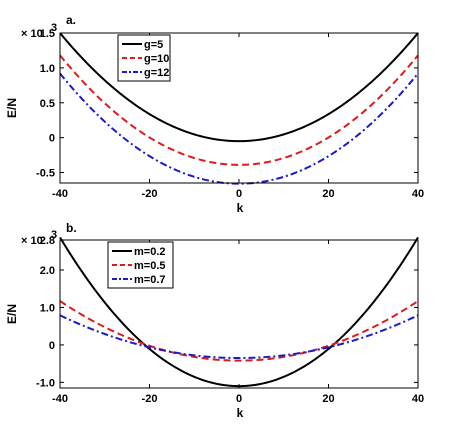  Describe the element at coordinates (47, 241) in the screenshot. I see `y-tick-label: 2.8` at that location.